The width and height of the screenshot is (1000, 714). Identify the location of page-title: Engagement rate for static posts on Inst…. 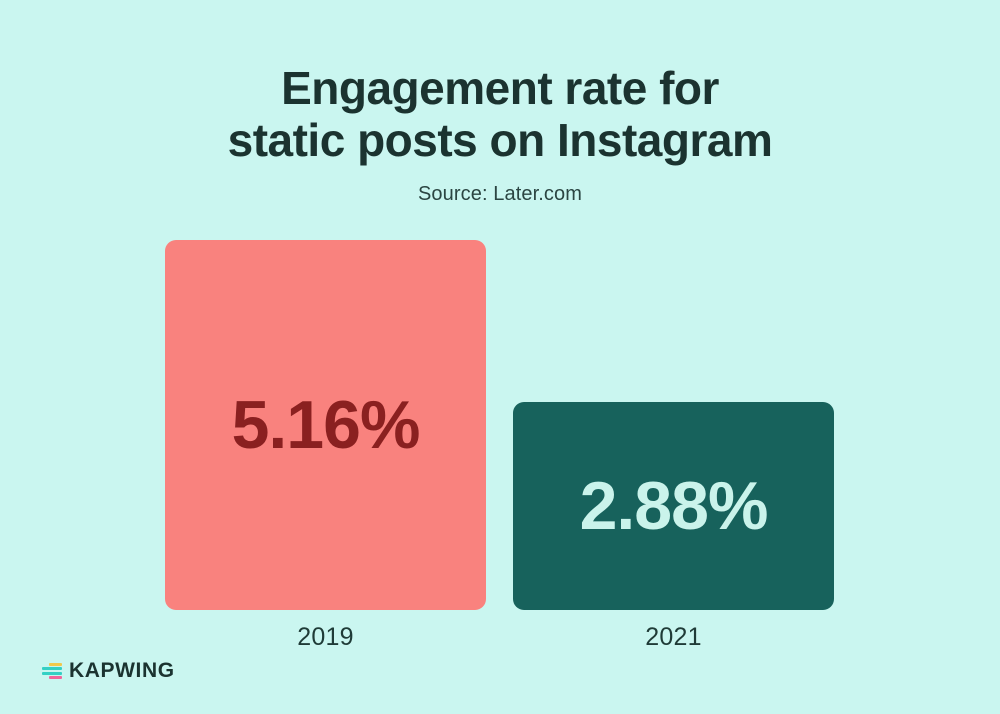
(500, 114).